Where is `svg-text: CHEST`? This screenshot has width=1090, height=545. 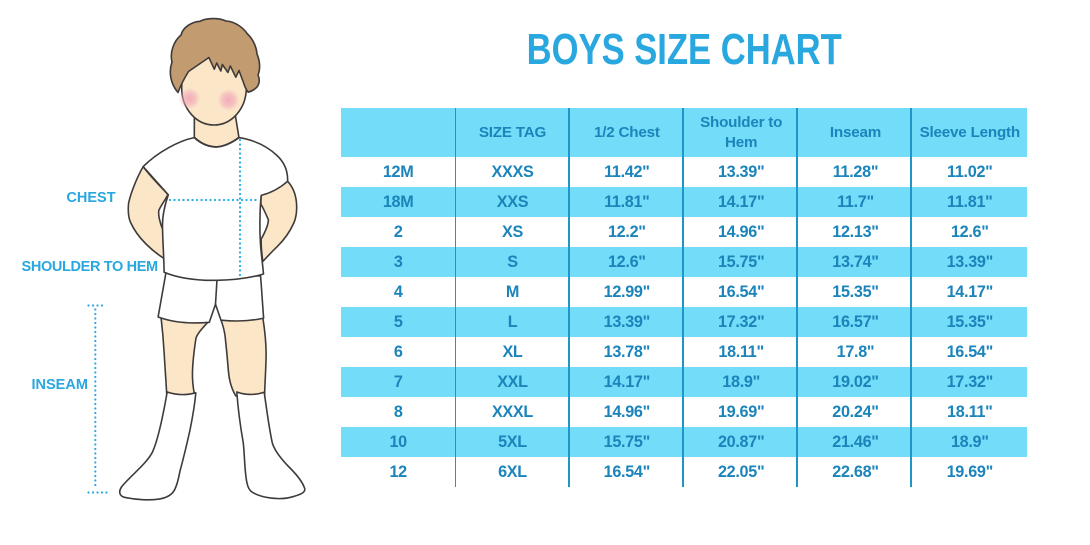 svg-text: CHEST is located at coordinates (90, 198).